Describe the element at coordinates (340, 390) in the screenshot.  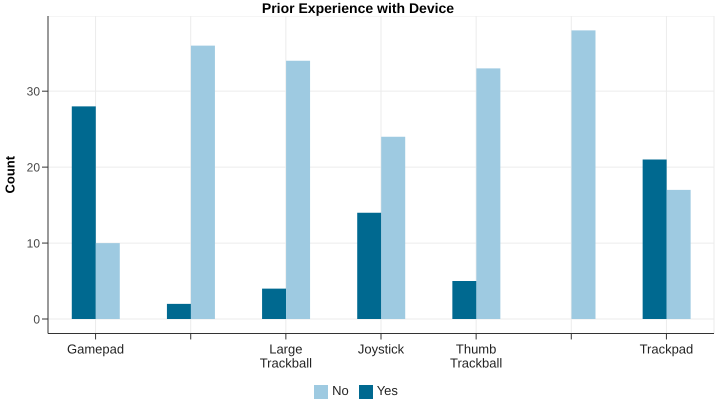
I see `legend-label: No` at that location.